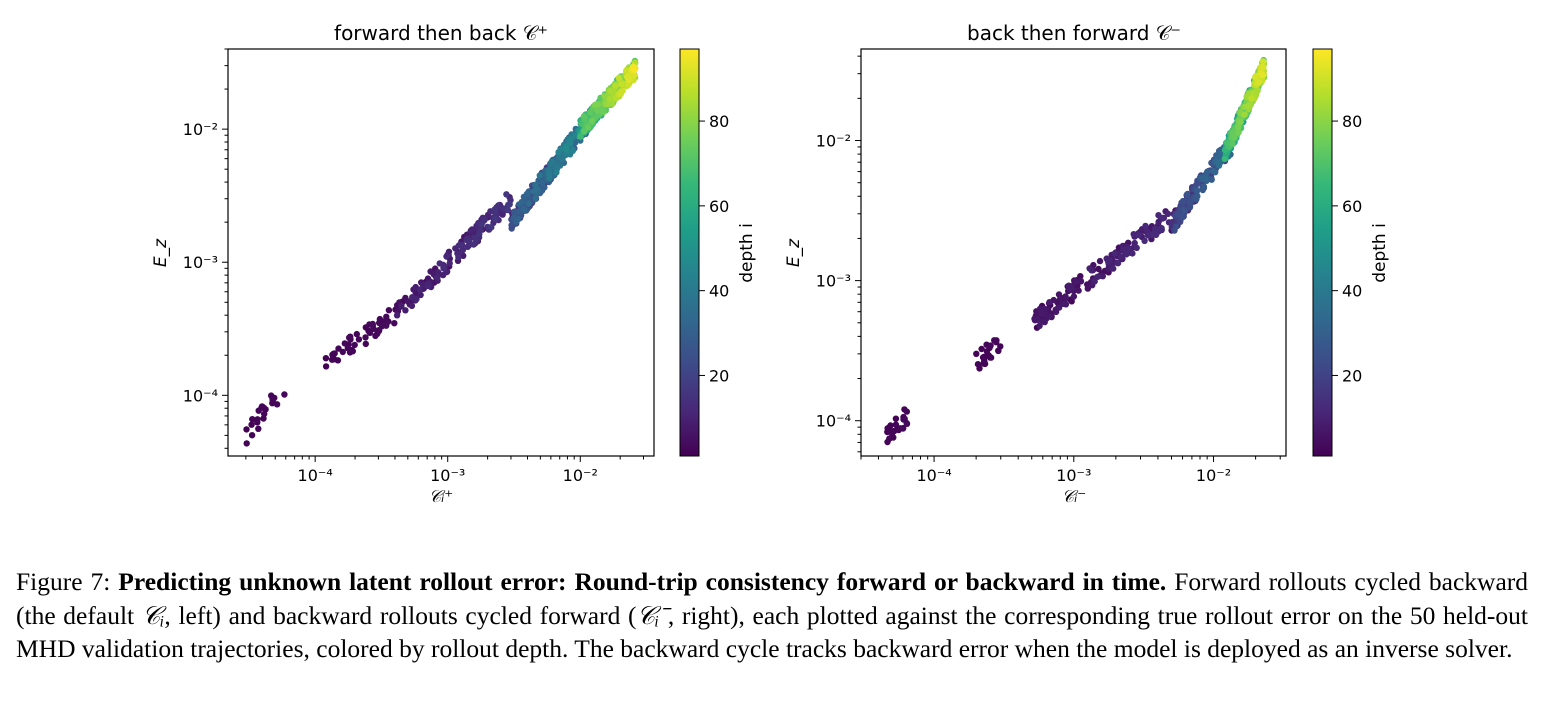 This screenshot has height=713, width=1543. I want to click on colorbar-tick-label: 20, so click(719, 375).